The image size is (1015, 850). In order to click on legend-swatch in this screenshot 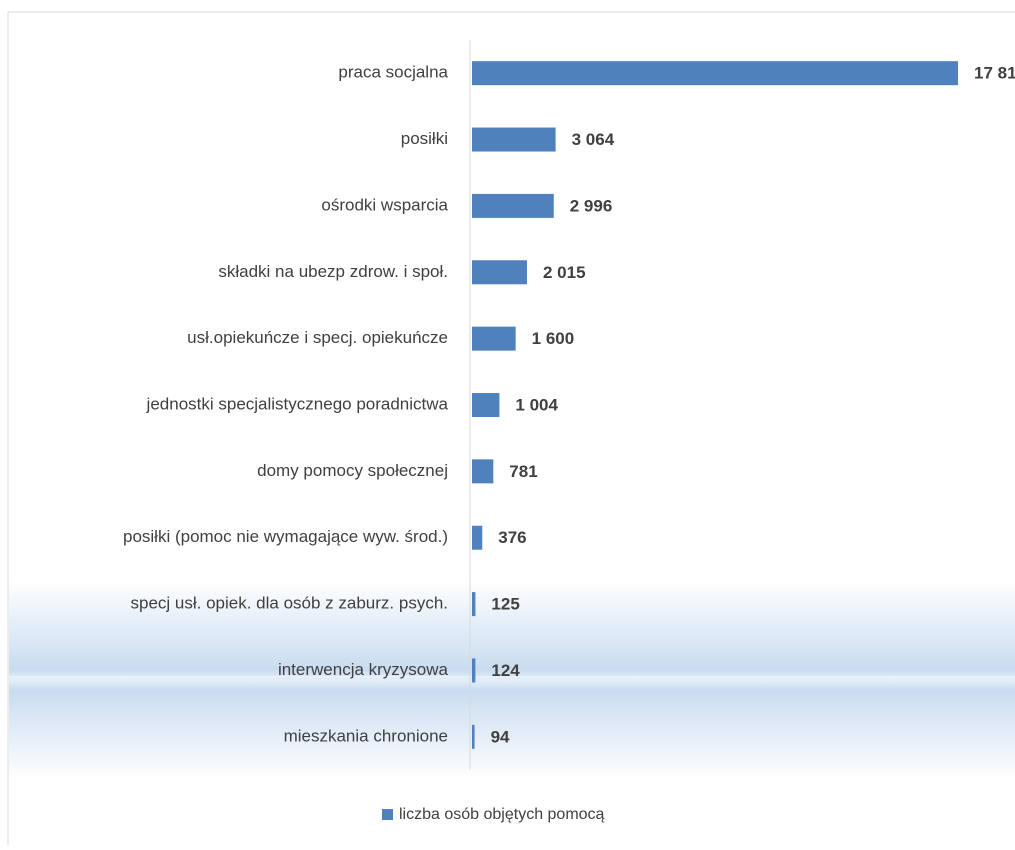, I will do `click(387, 814)`.